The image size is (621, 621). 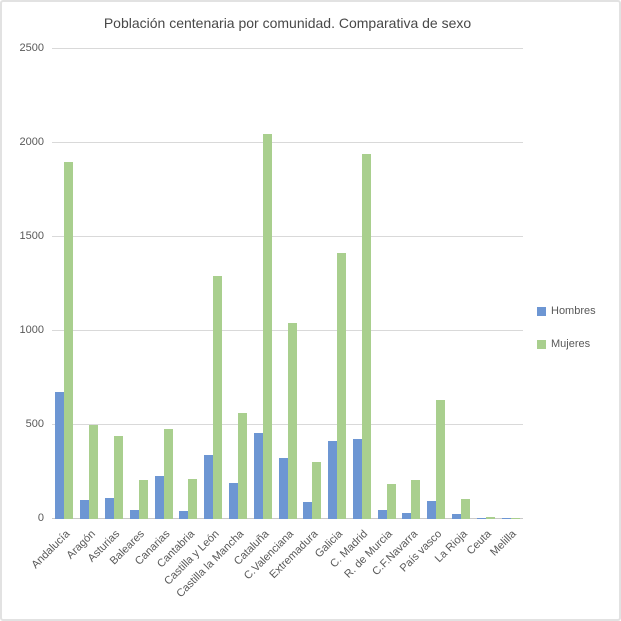 I want to click on legend-item-mujeres: Mujeres, so click(x=566, y=344).